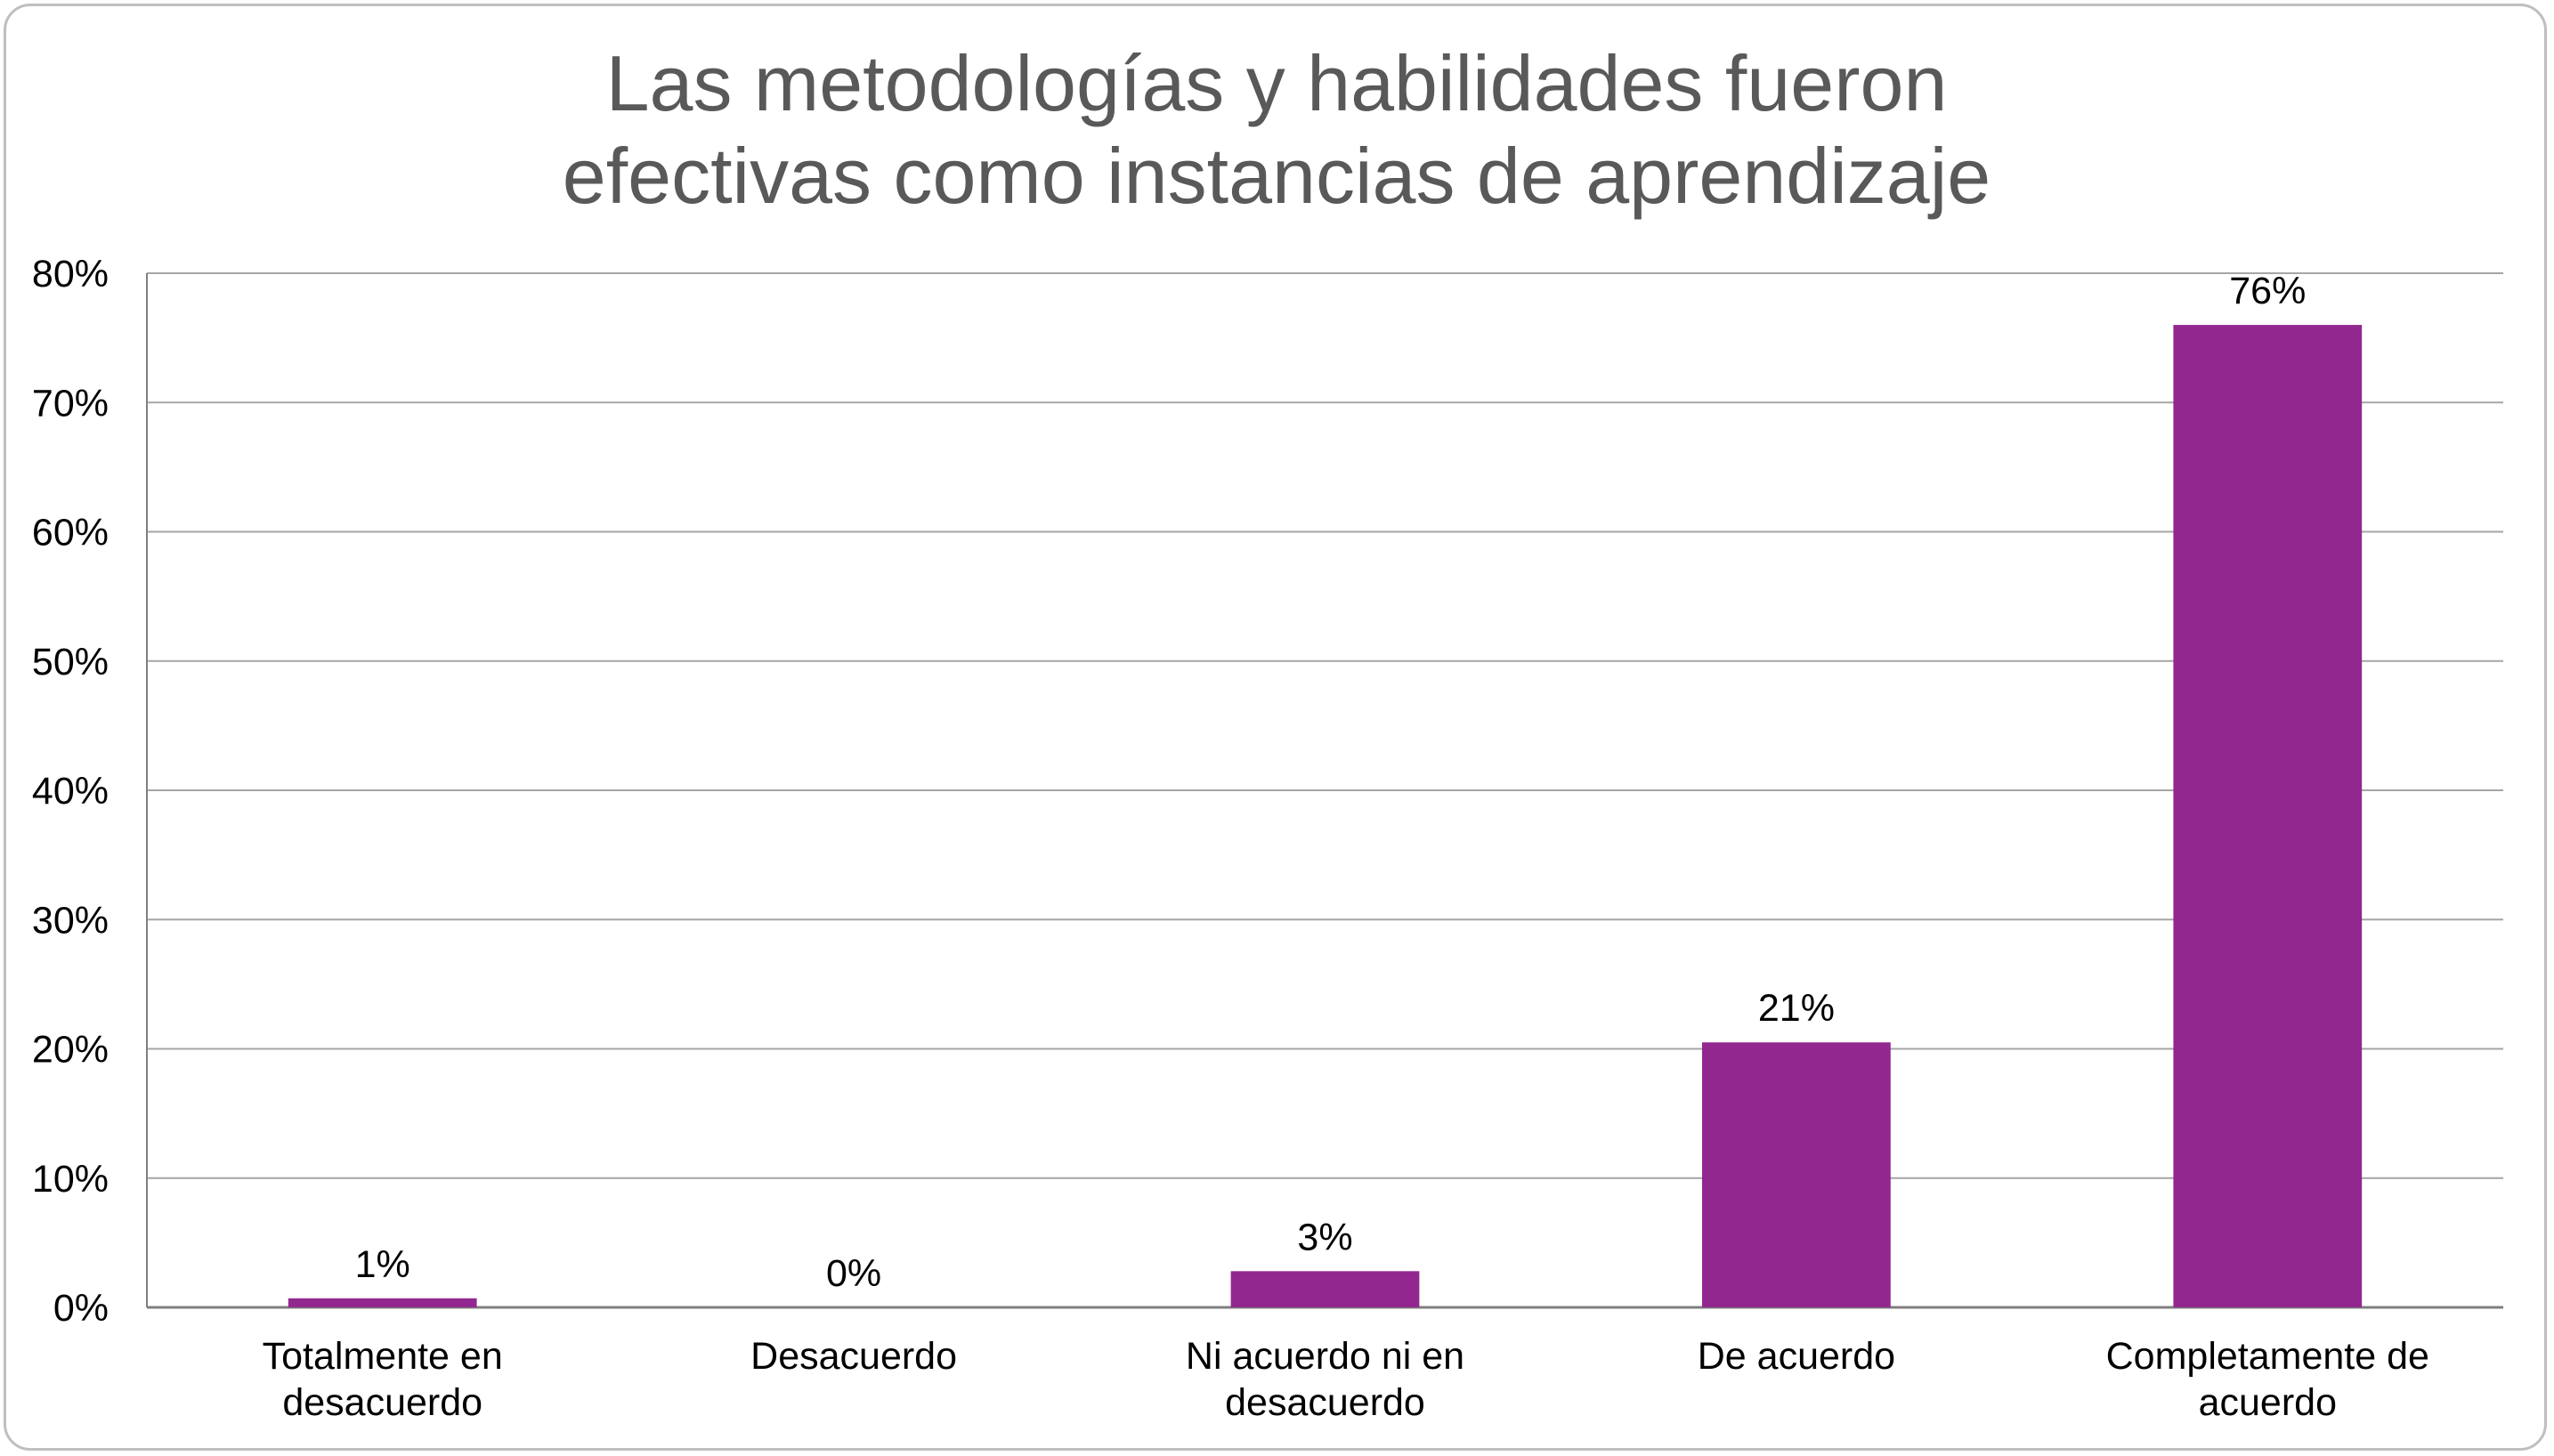  I want to click on x-category-label: acuerdo, so click(2268, 1402).